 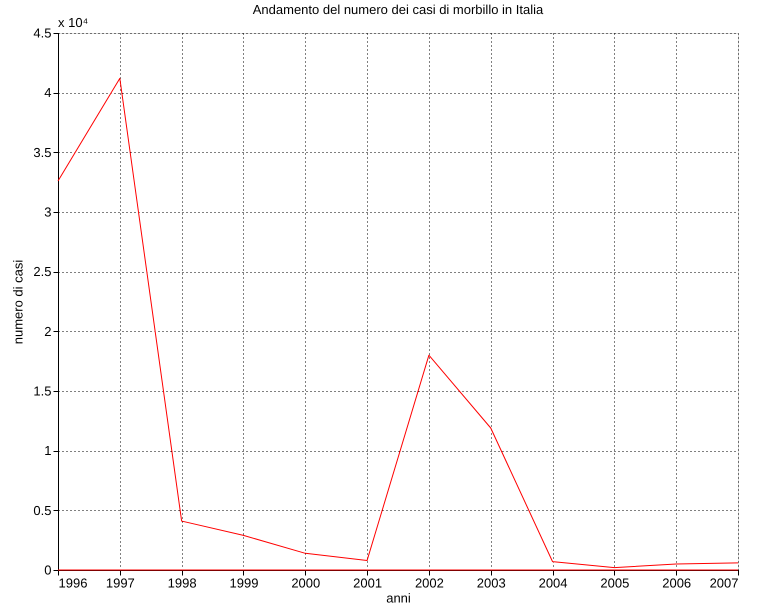 I want to click on y-tick-label: 0.5, so click(x=42, y=510).